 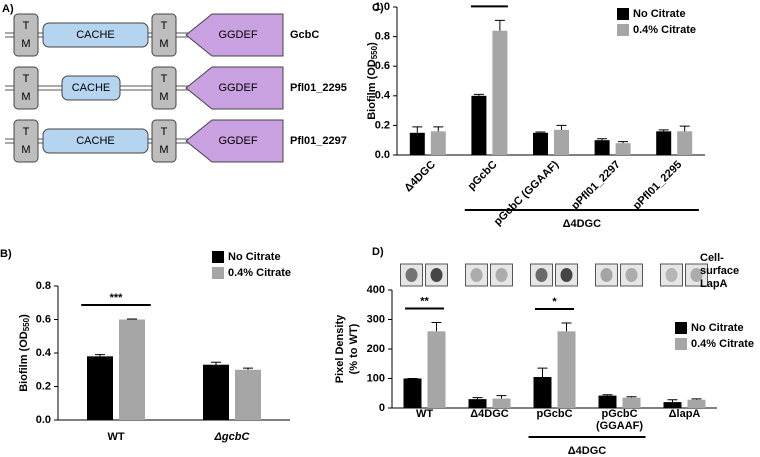 What do you see at coordinates (719, 271) in the screenshot?
I see `image-label: surface` at bounding box center [719, 271].